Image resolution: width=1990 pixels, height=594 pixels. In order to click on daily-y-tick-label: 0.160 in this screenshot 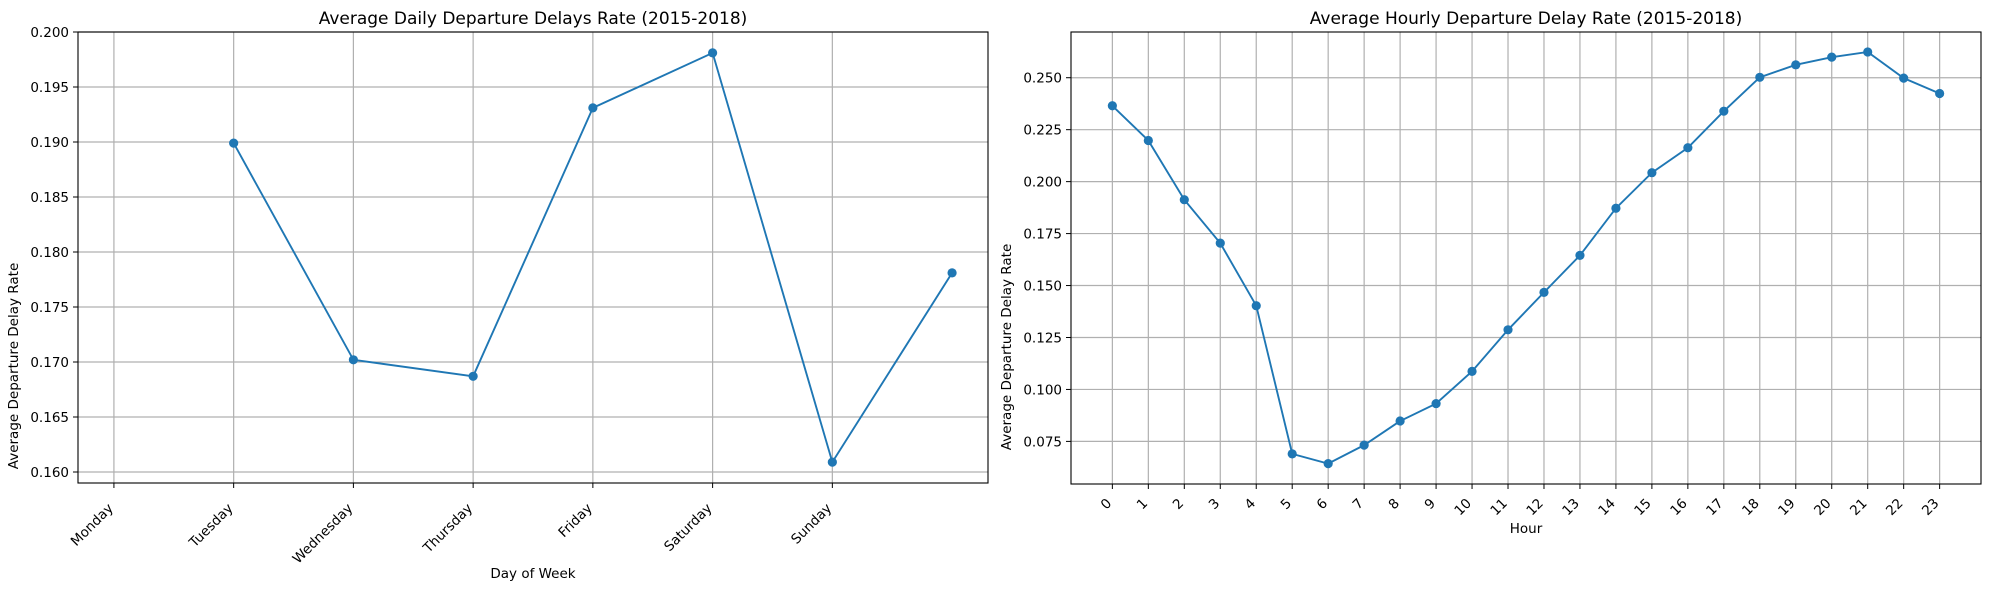, I will do `click(49, 473)`.